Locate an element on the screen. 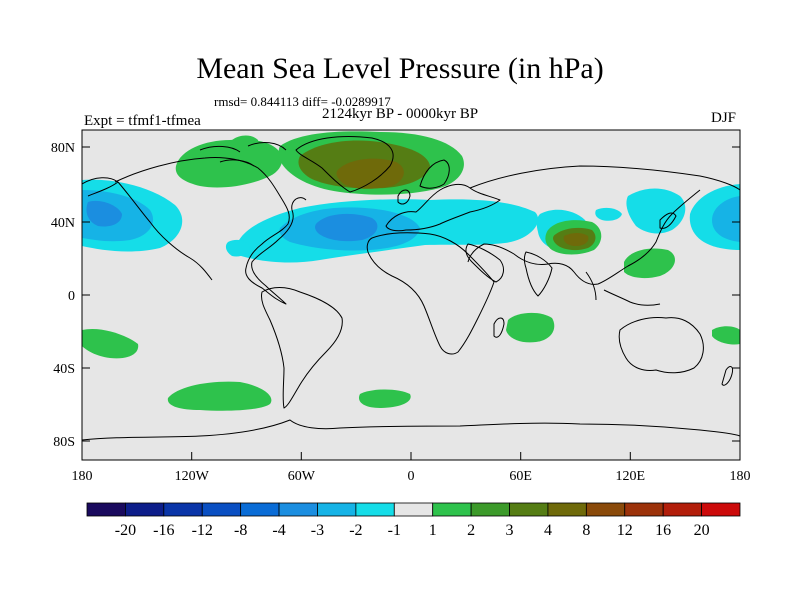 The image size is (800, 600). coastline-arabia is located at coordinates (484, 263).